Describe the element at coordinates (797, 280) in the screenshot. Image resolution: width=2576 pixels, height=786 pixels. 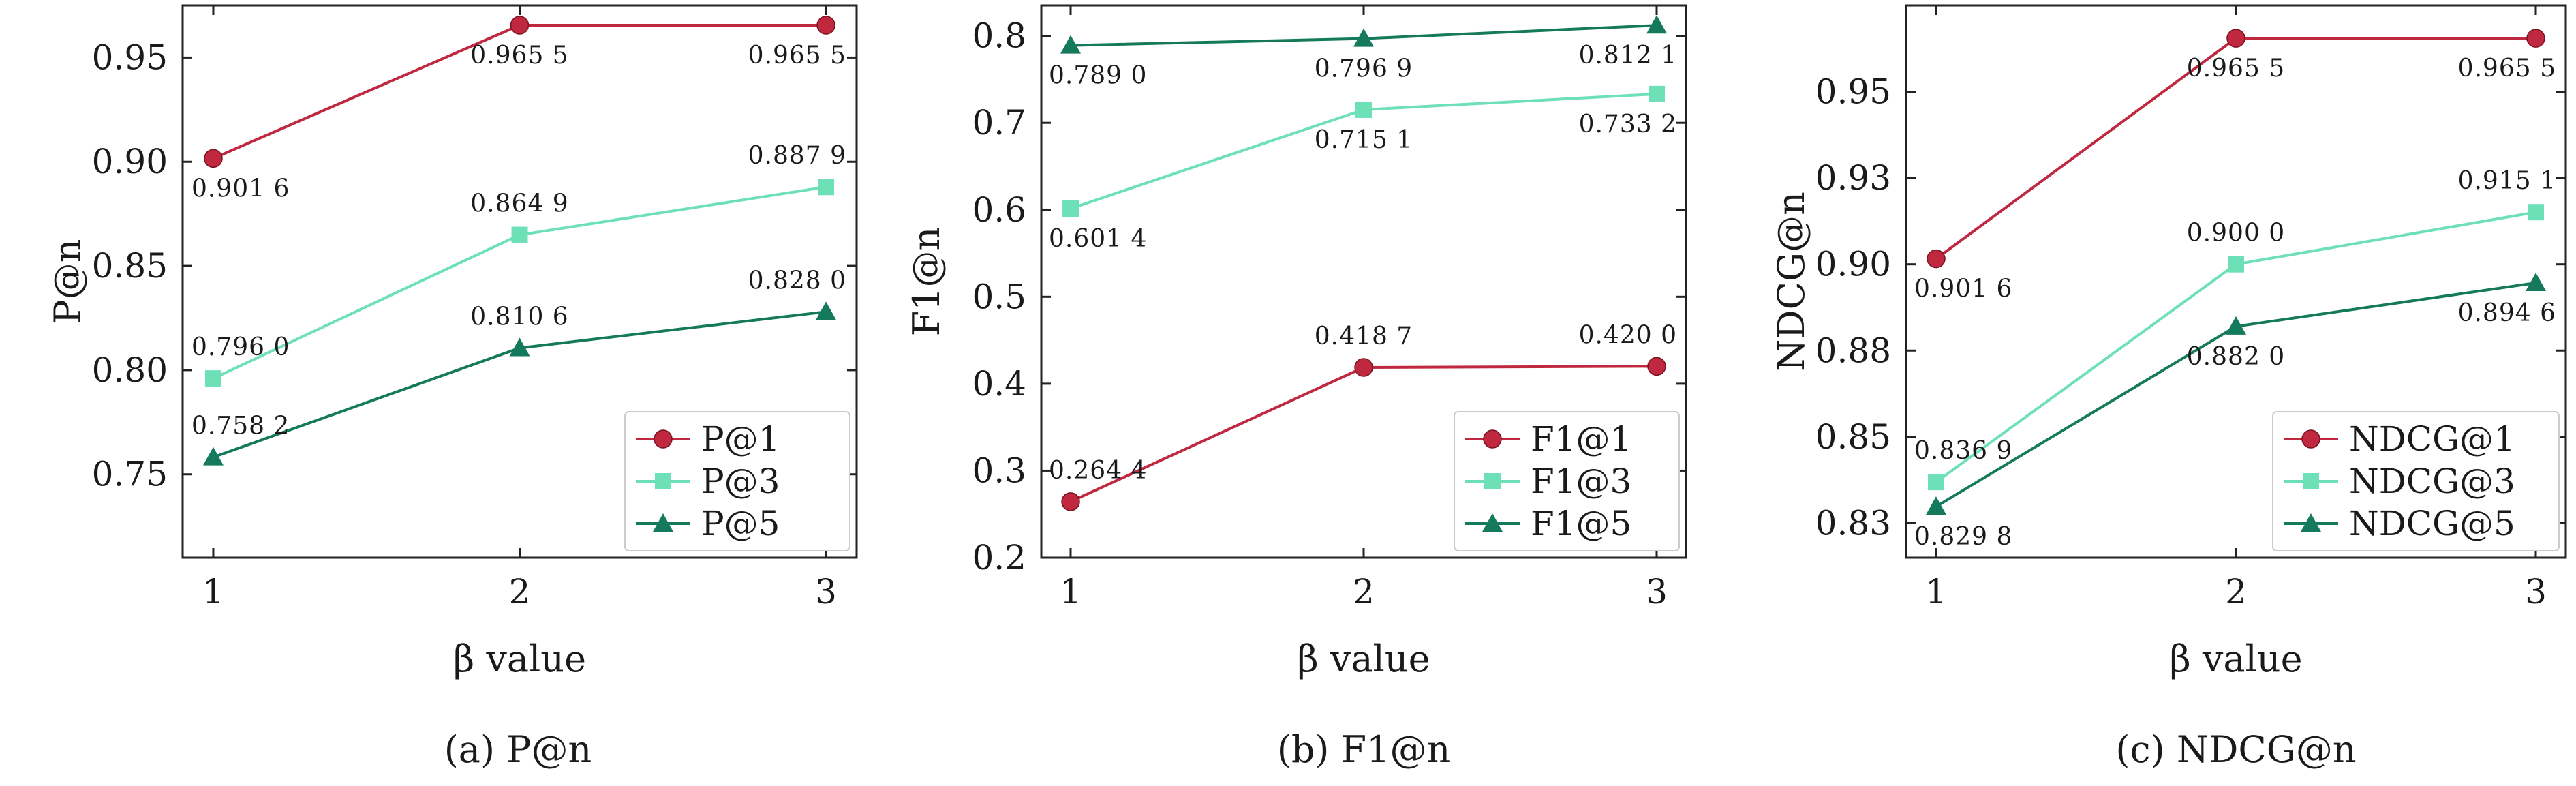
I see `data-label: 0.828 0` at that location.